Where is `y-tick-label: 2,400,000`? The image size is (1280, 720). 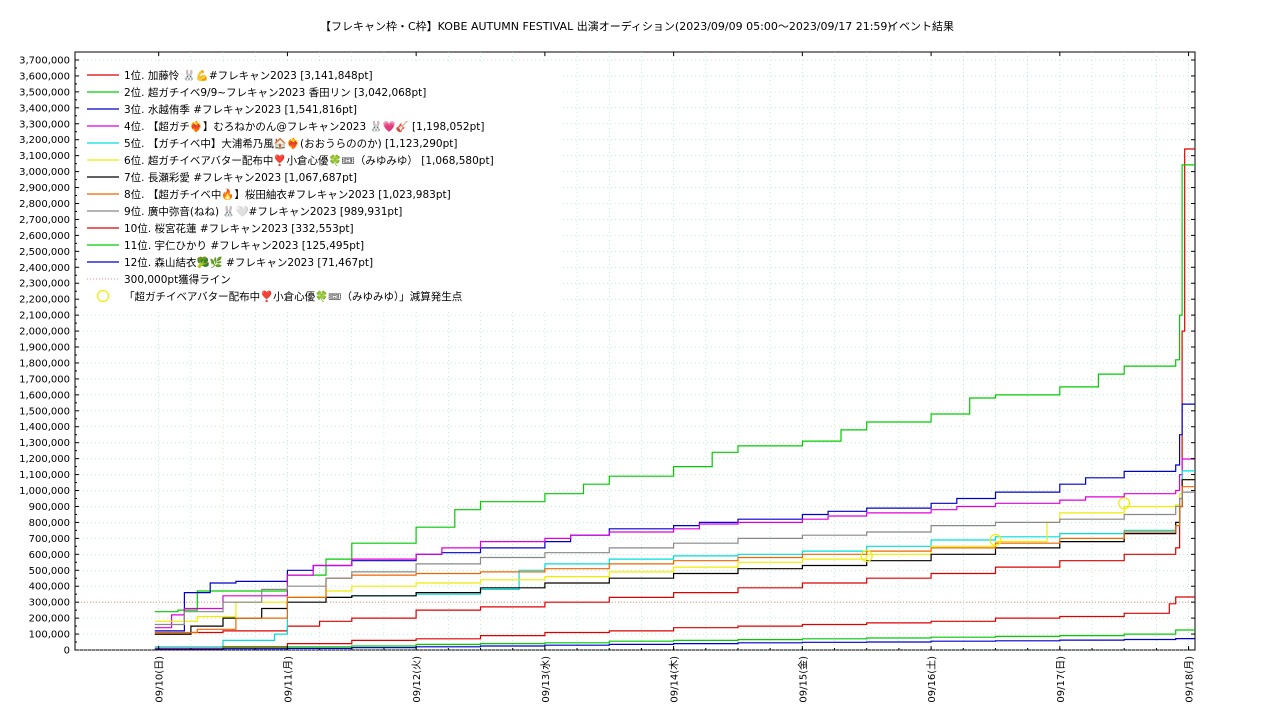 y-tick-label: 2,400,000 is located at coordinates (44, 268).